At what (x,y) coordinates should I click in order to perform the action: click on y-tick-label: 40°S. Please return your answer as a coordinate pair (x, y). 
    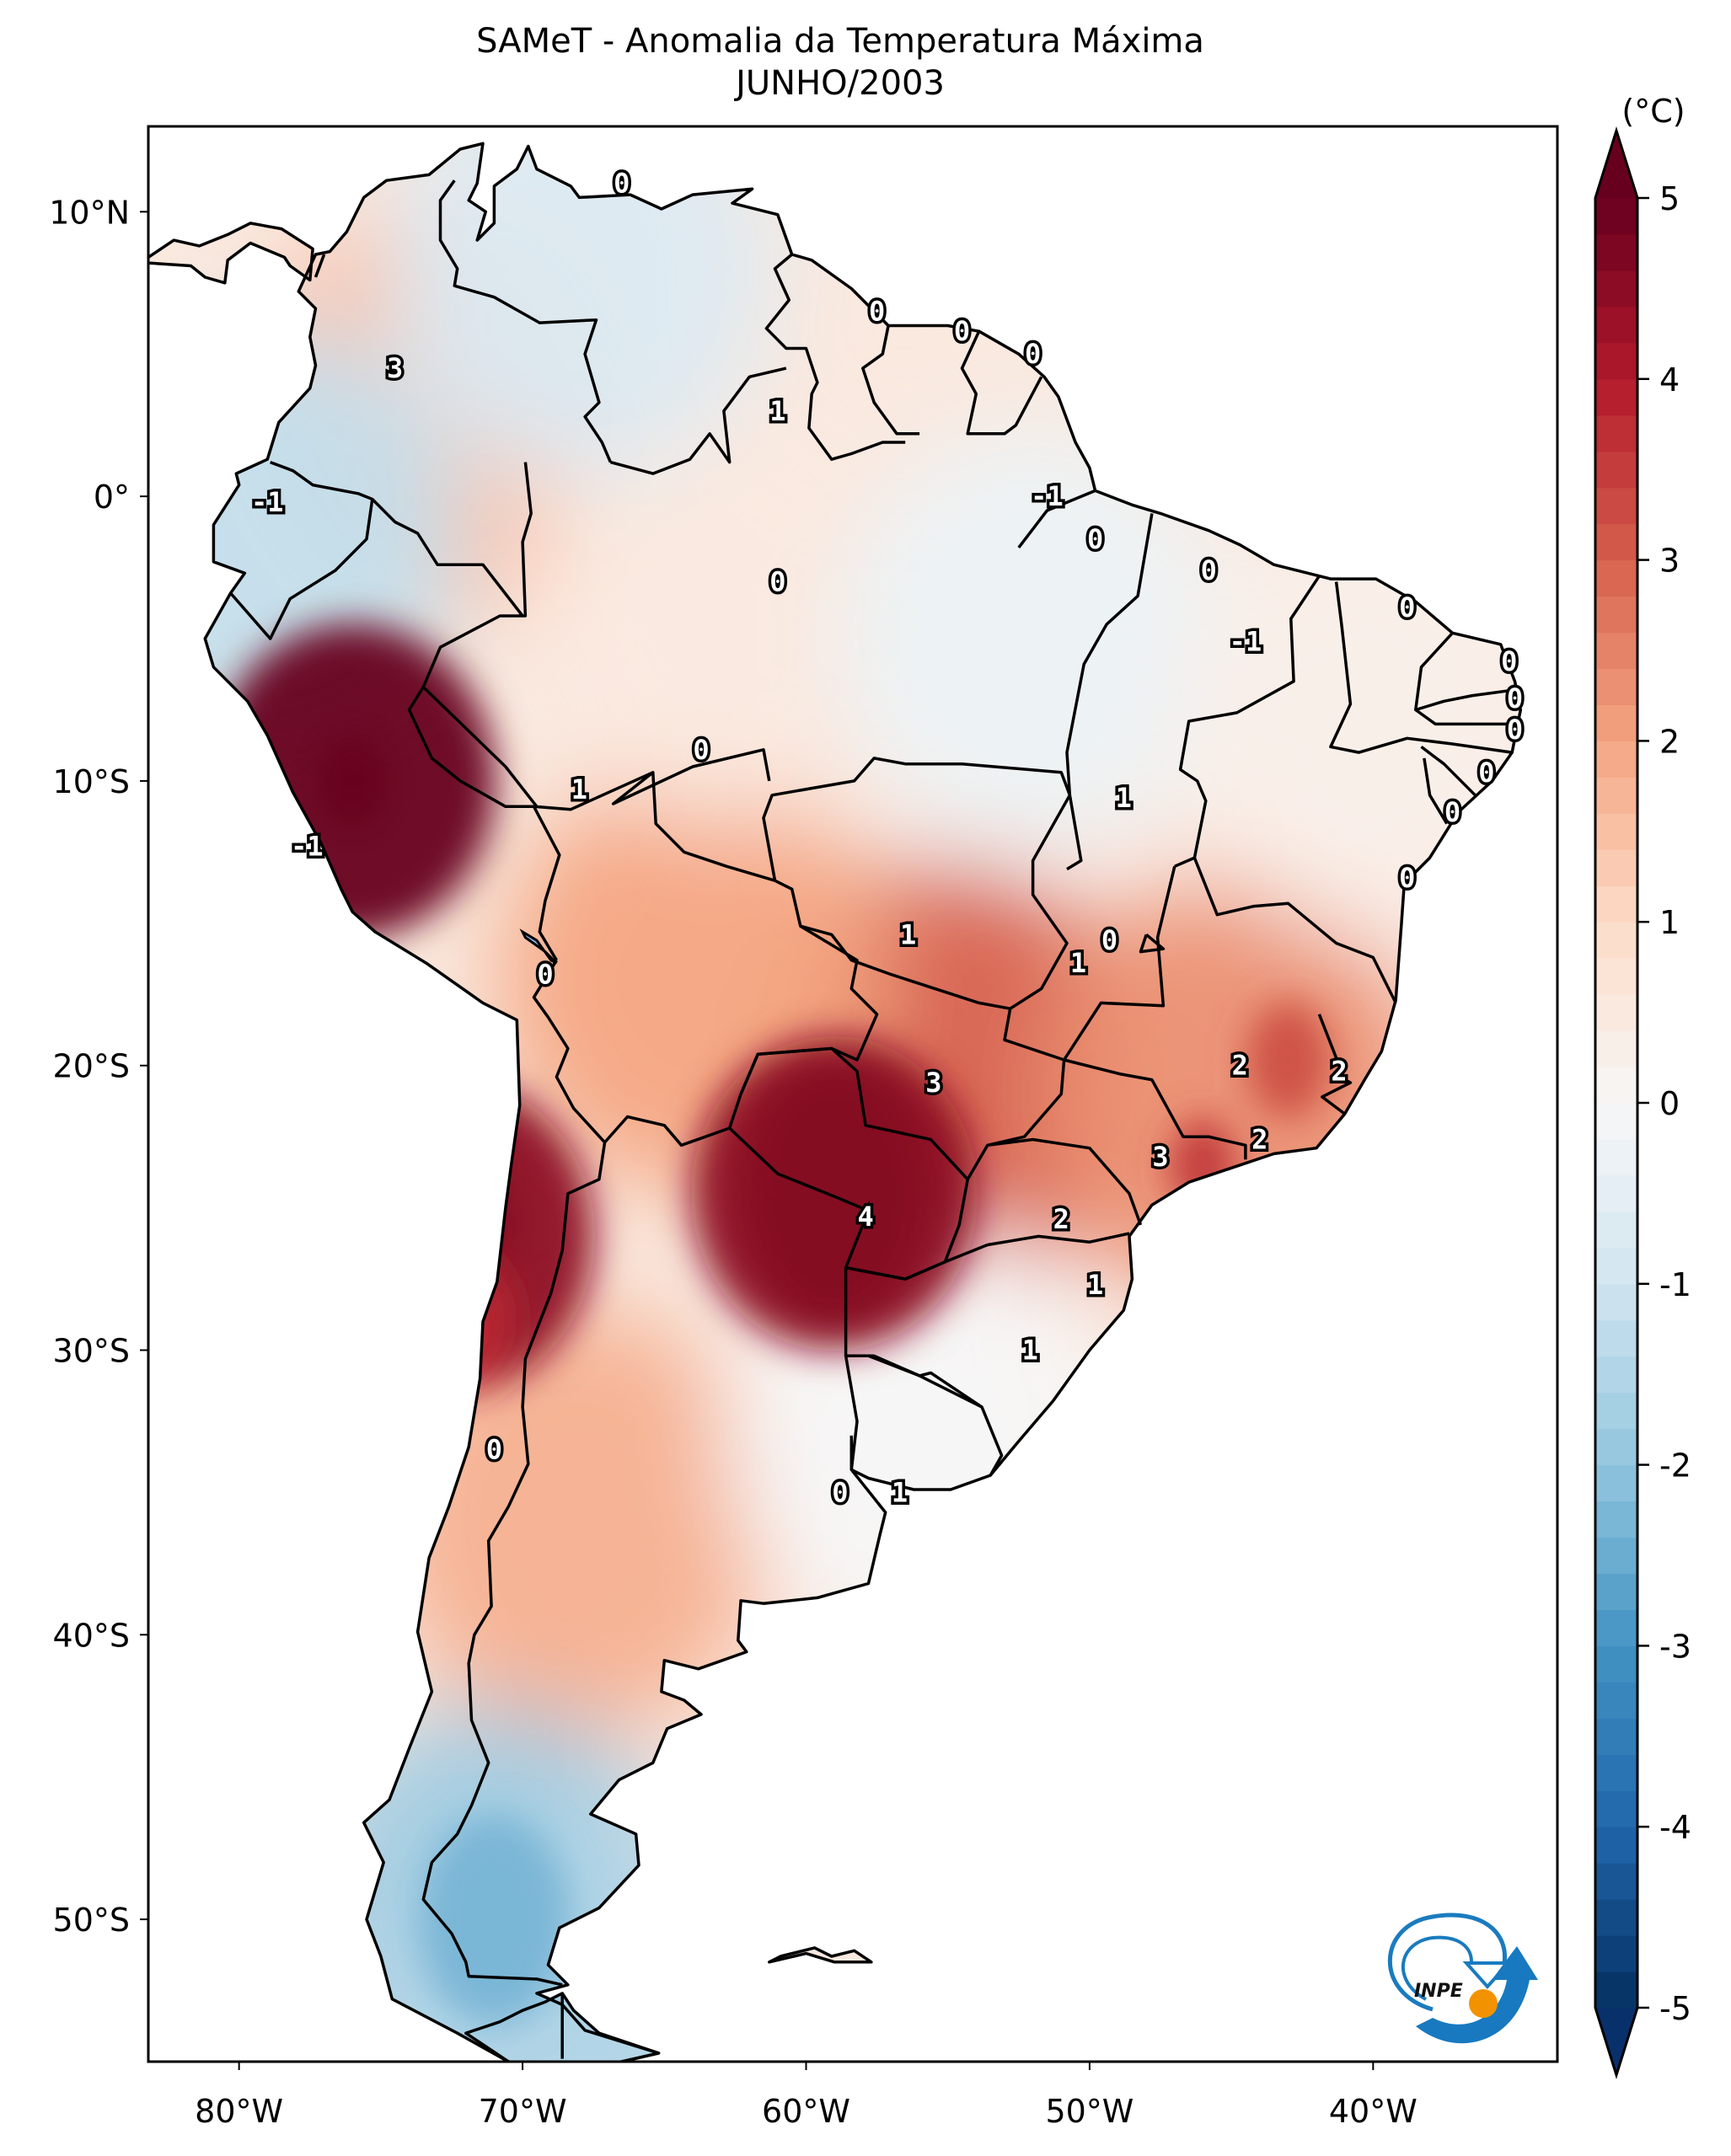
    Looking at the image, I should click on (91, 1635).